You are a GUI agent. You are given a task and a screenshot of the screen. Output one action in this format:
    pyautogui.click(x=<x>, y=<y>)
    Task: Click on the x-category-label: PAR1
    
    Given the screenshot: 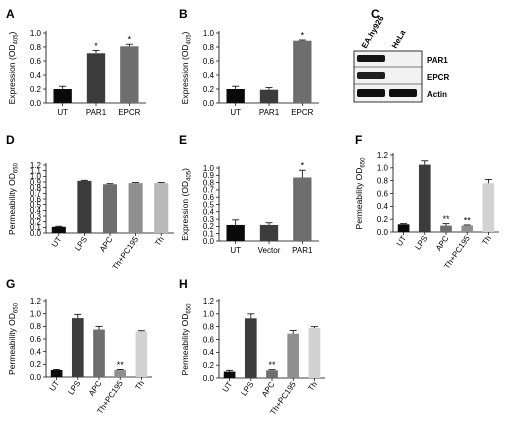 What is the action you would take?
    pyautogui.click(x=269, y=112)
    